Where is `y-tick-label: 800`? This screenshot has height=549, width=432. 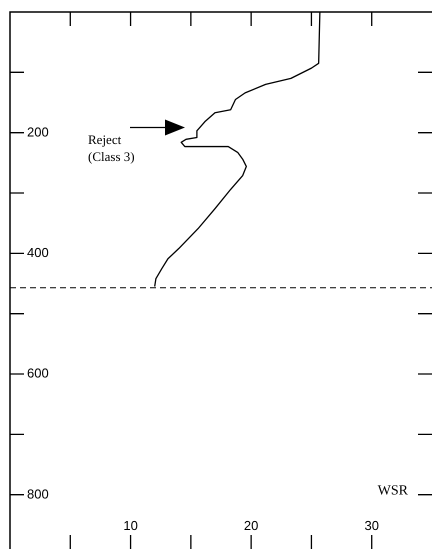 y-tick-label: 800 is located at coordinates (38, 494).